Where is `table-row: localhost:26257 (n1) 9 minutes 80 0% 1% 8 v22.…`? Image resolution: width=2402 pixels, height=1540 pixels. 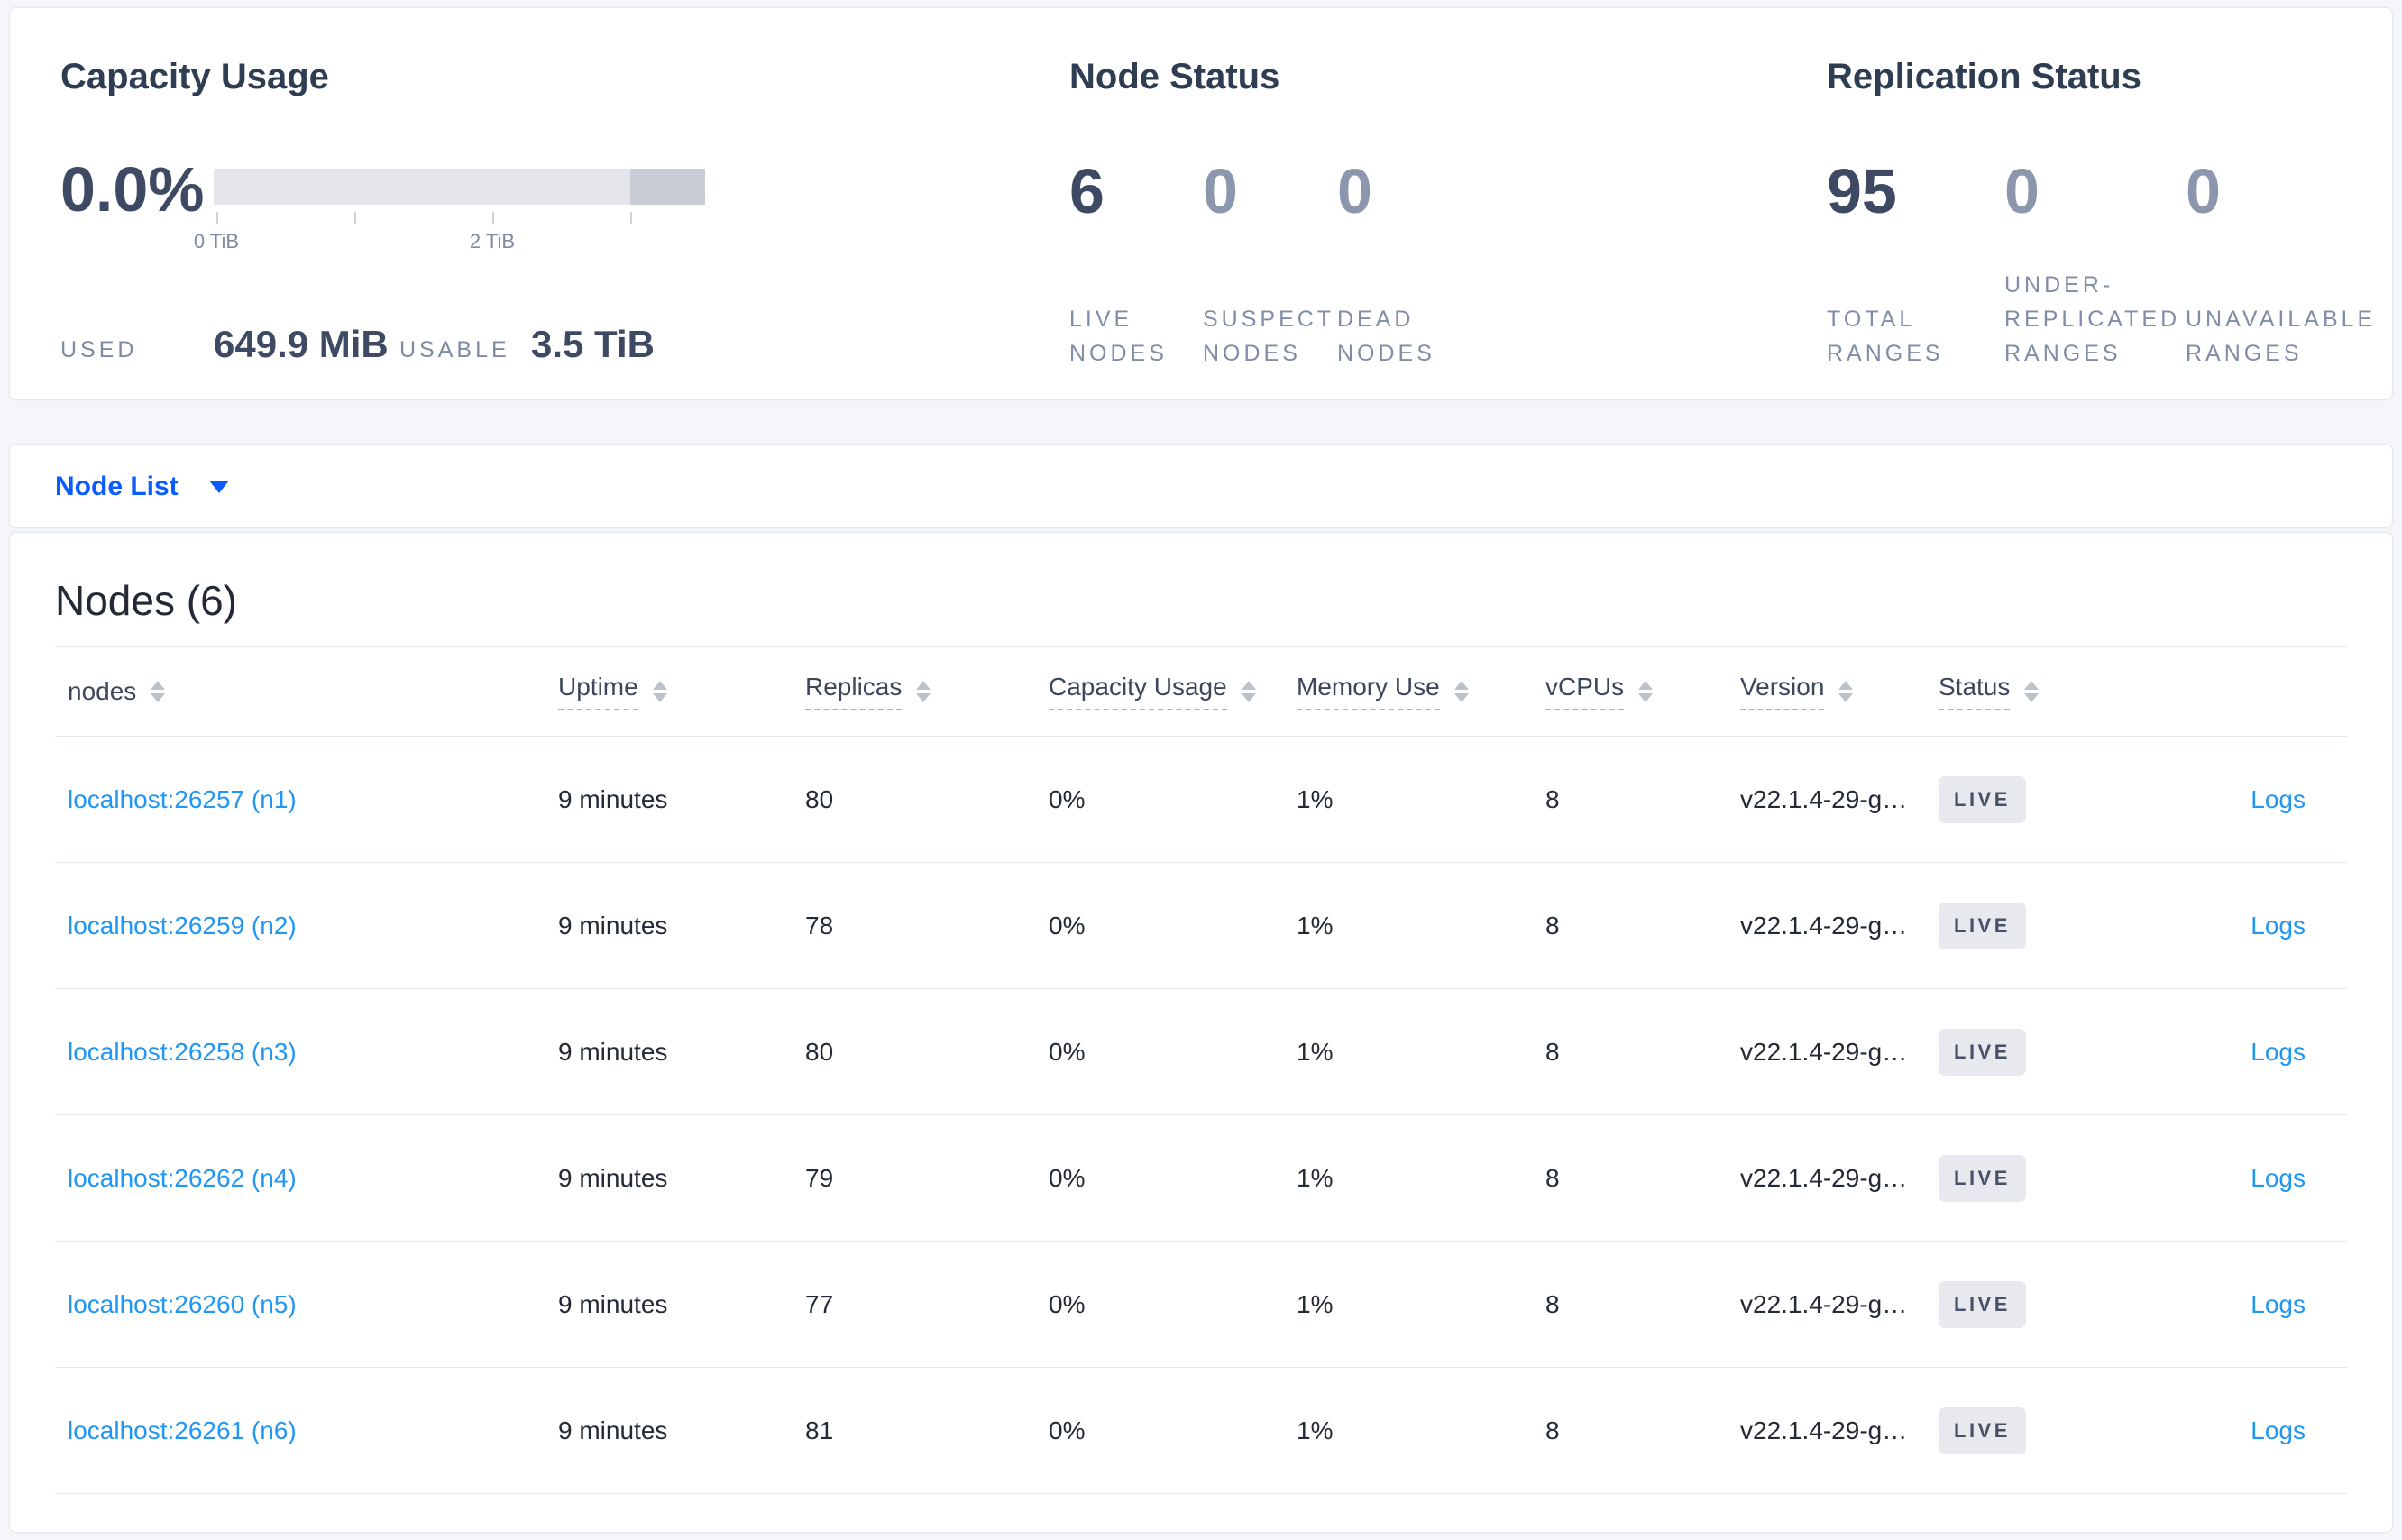 table-row: localhost:26257 (n1) 9 minutes 80 0% 1% 8 v22.… is located at coordinates (1201, 800).